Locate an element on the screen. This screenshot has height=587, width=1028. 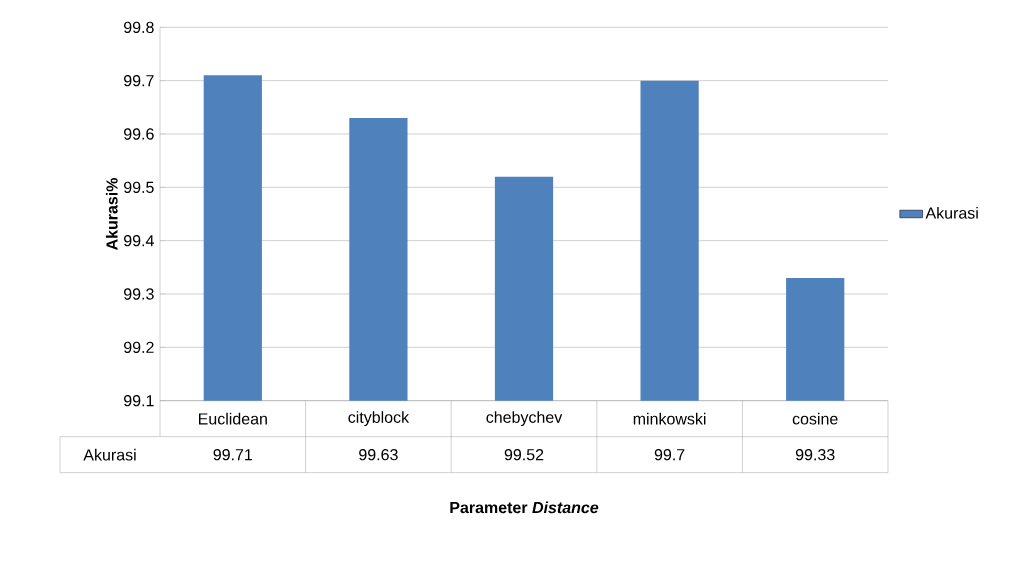
y-tick-label: 99.8 is located at coordinates (139, 27).